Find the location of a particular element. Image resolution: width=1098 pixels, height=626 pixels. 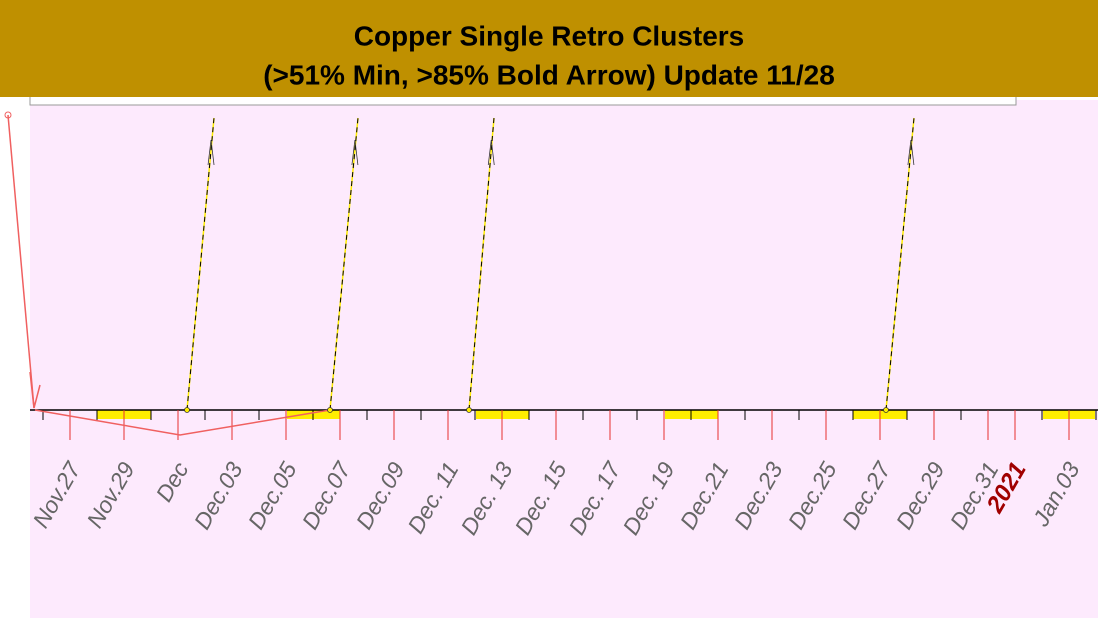

arrow-origin is located at coordinates (8, 115).